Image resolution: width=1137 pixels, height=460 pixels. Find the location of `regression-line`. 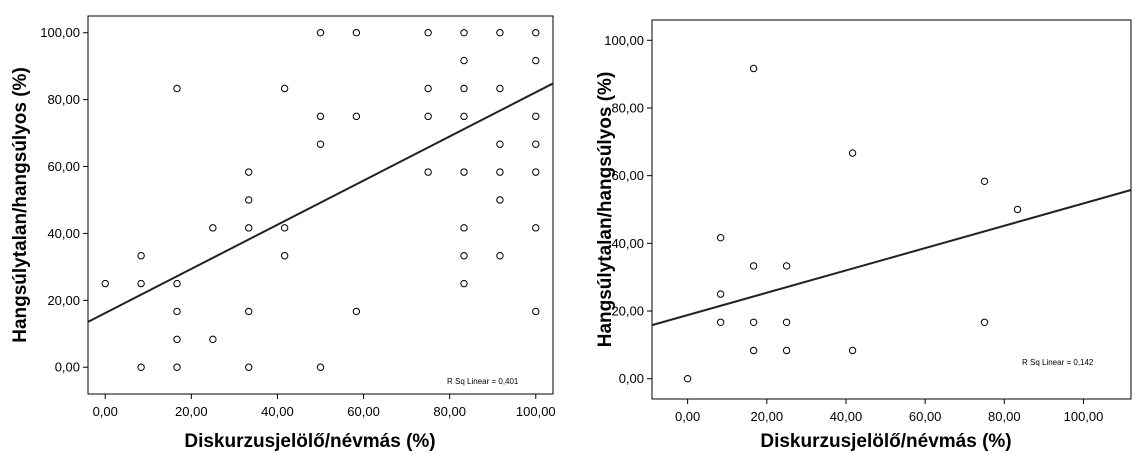

regression-line is located at coordinates (891, 258).